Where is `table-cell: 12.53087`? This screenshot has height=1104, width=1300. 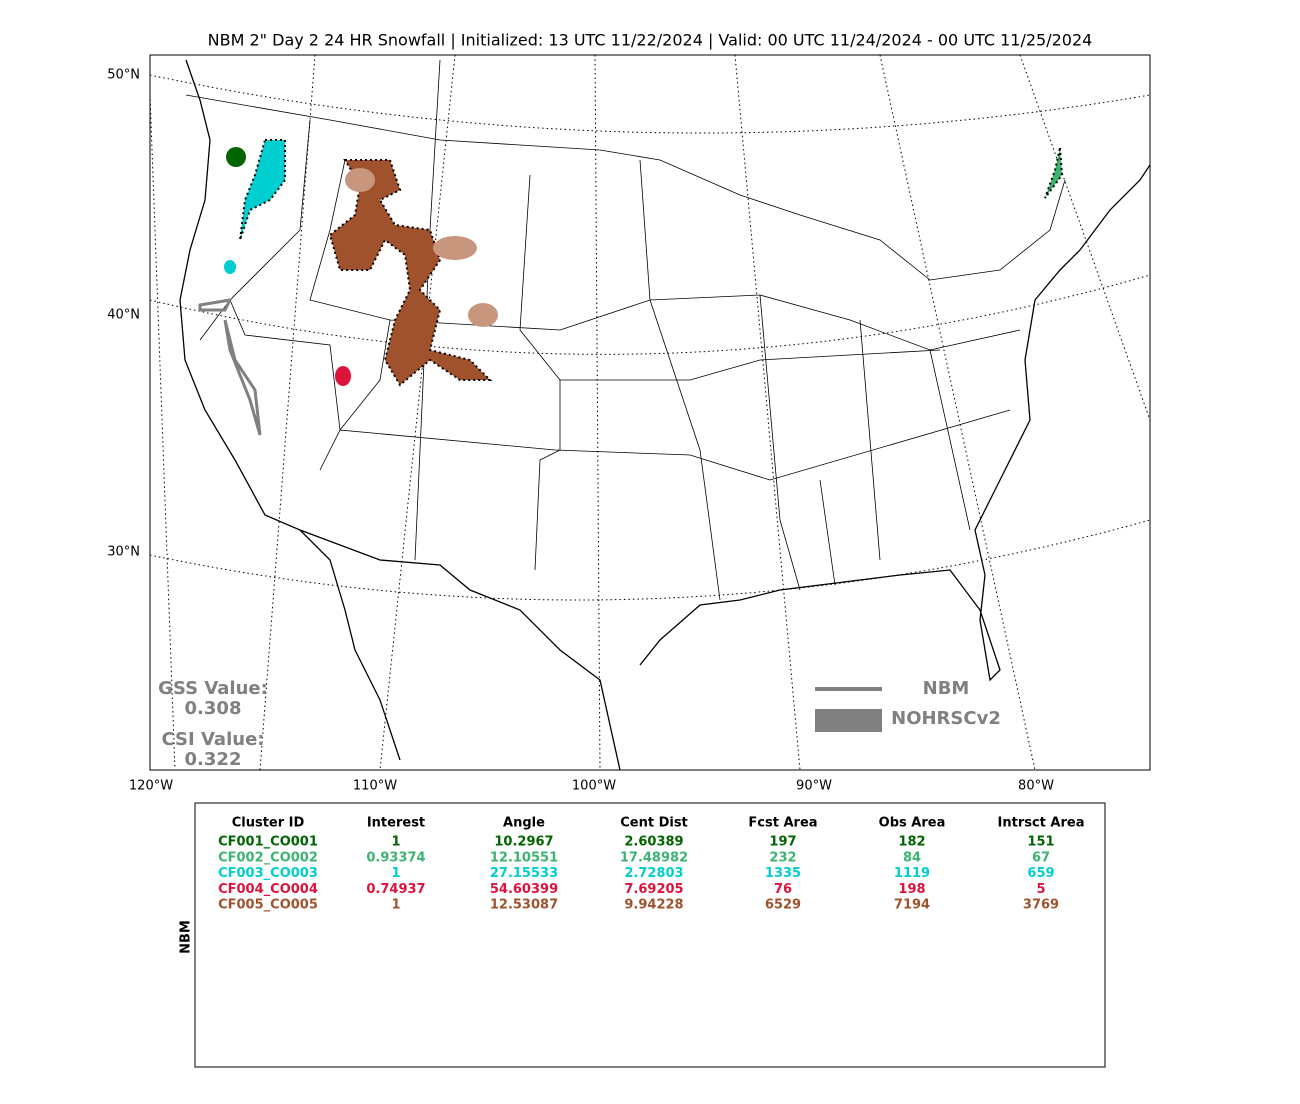 table-cell: 12.53087 is located at coordinates (524, 905).